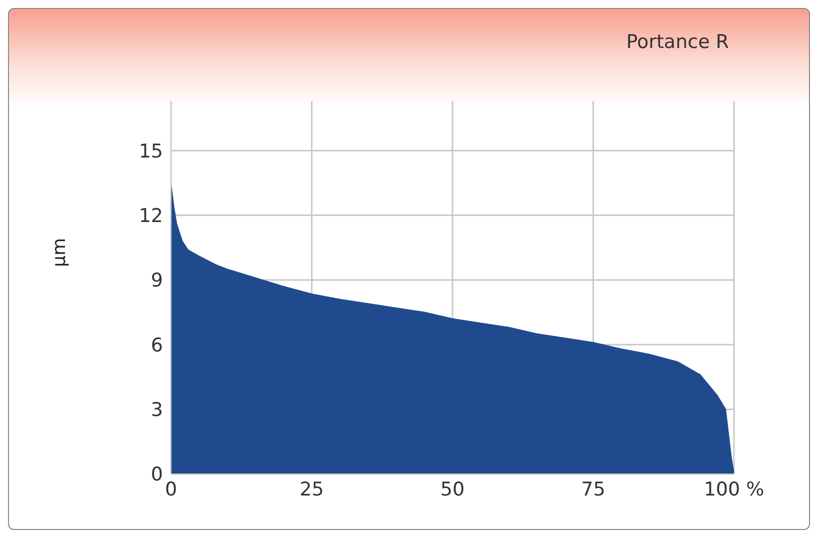 Image resolution: width=821 pixels, height=543 pixels. Describe the element at coordinates (150, 216) in the screenshot. I see `y-tick-label: 12` at that location.